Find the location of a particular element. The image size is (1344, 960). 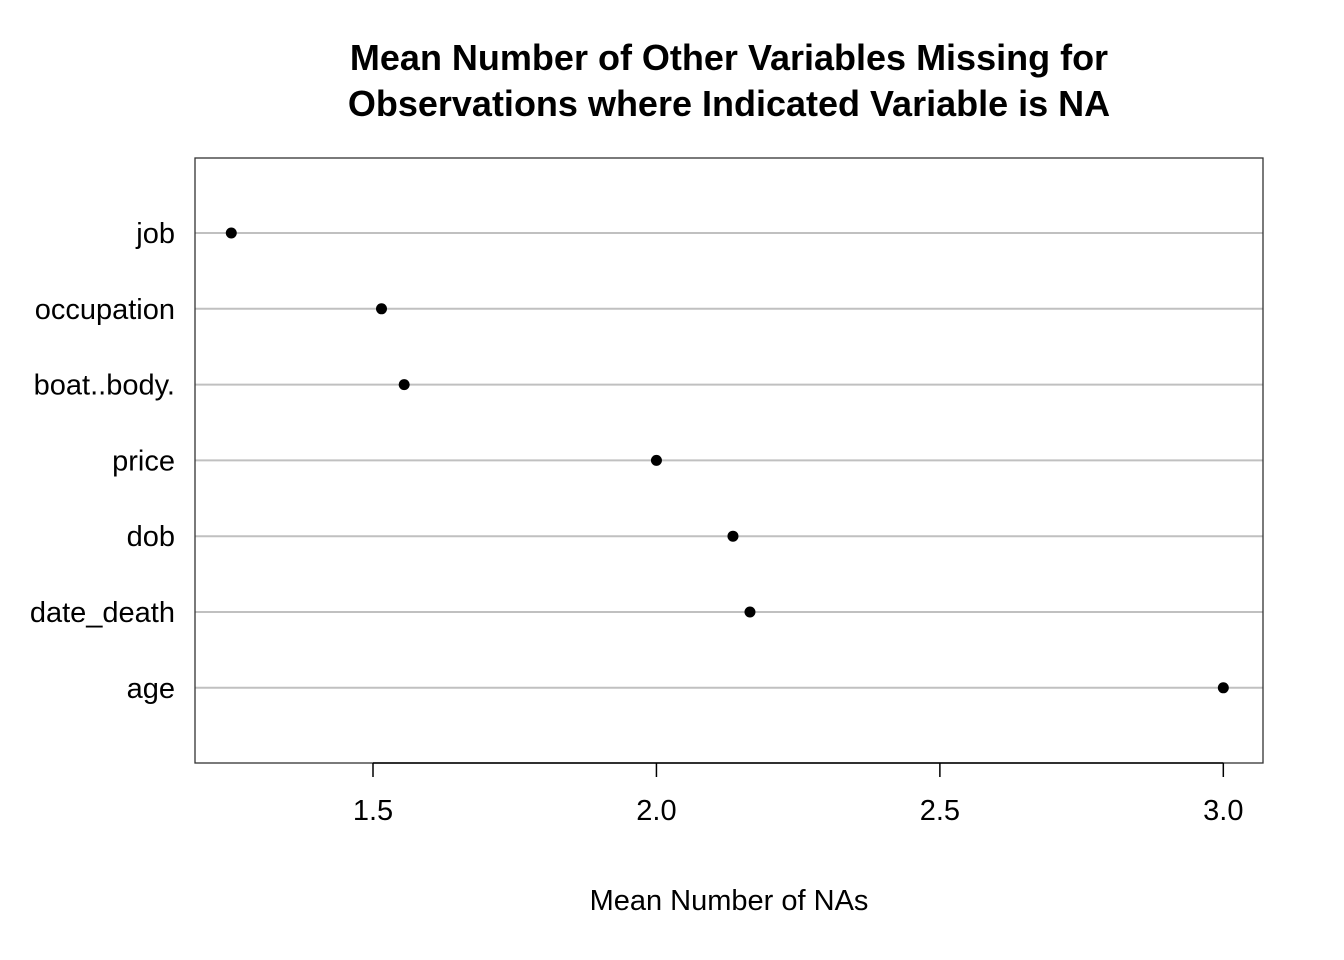

category-label: job is located at coordinates (155, 234).